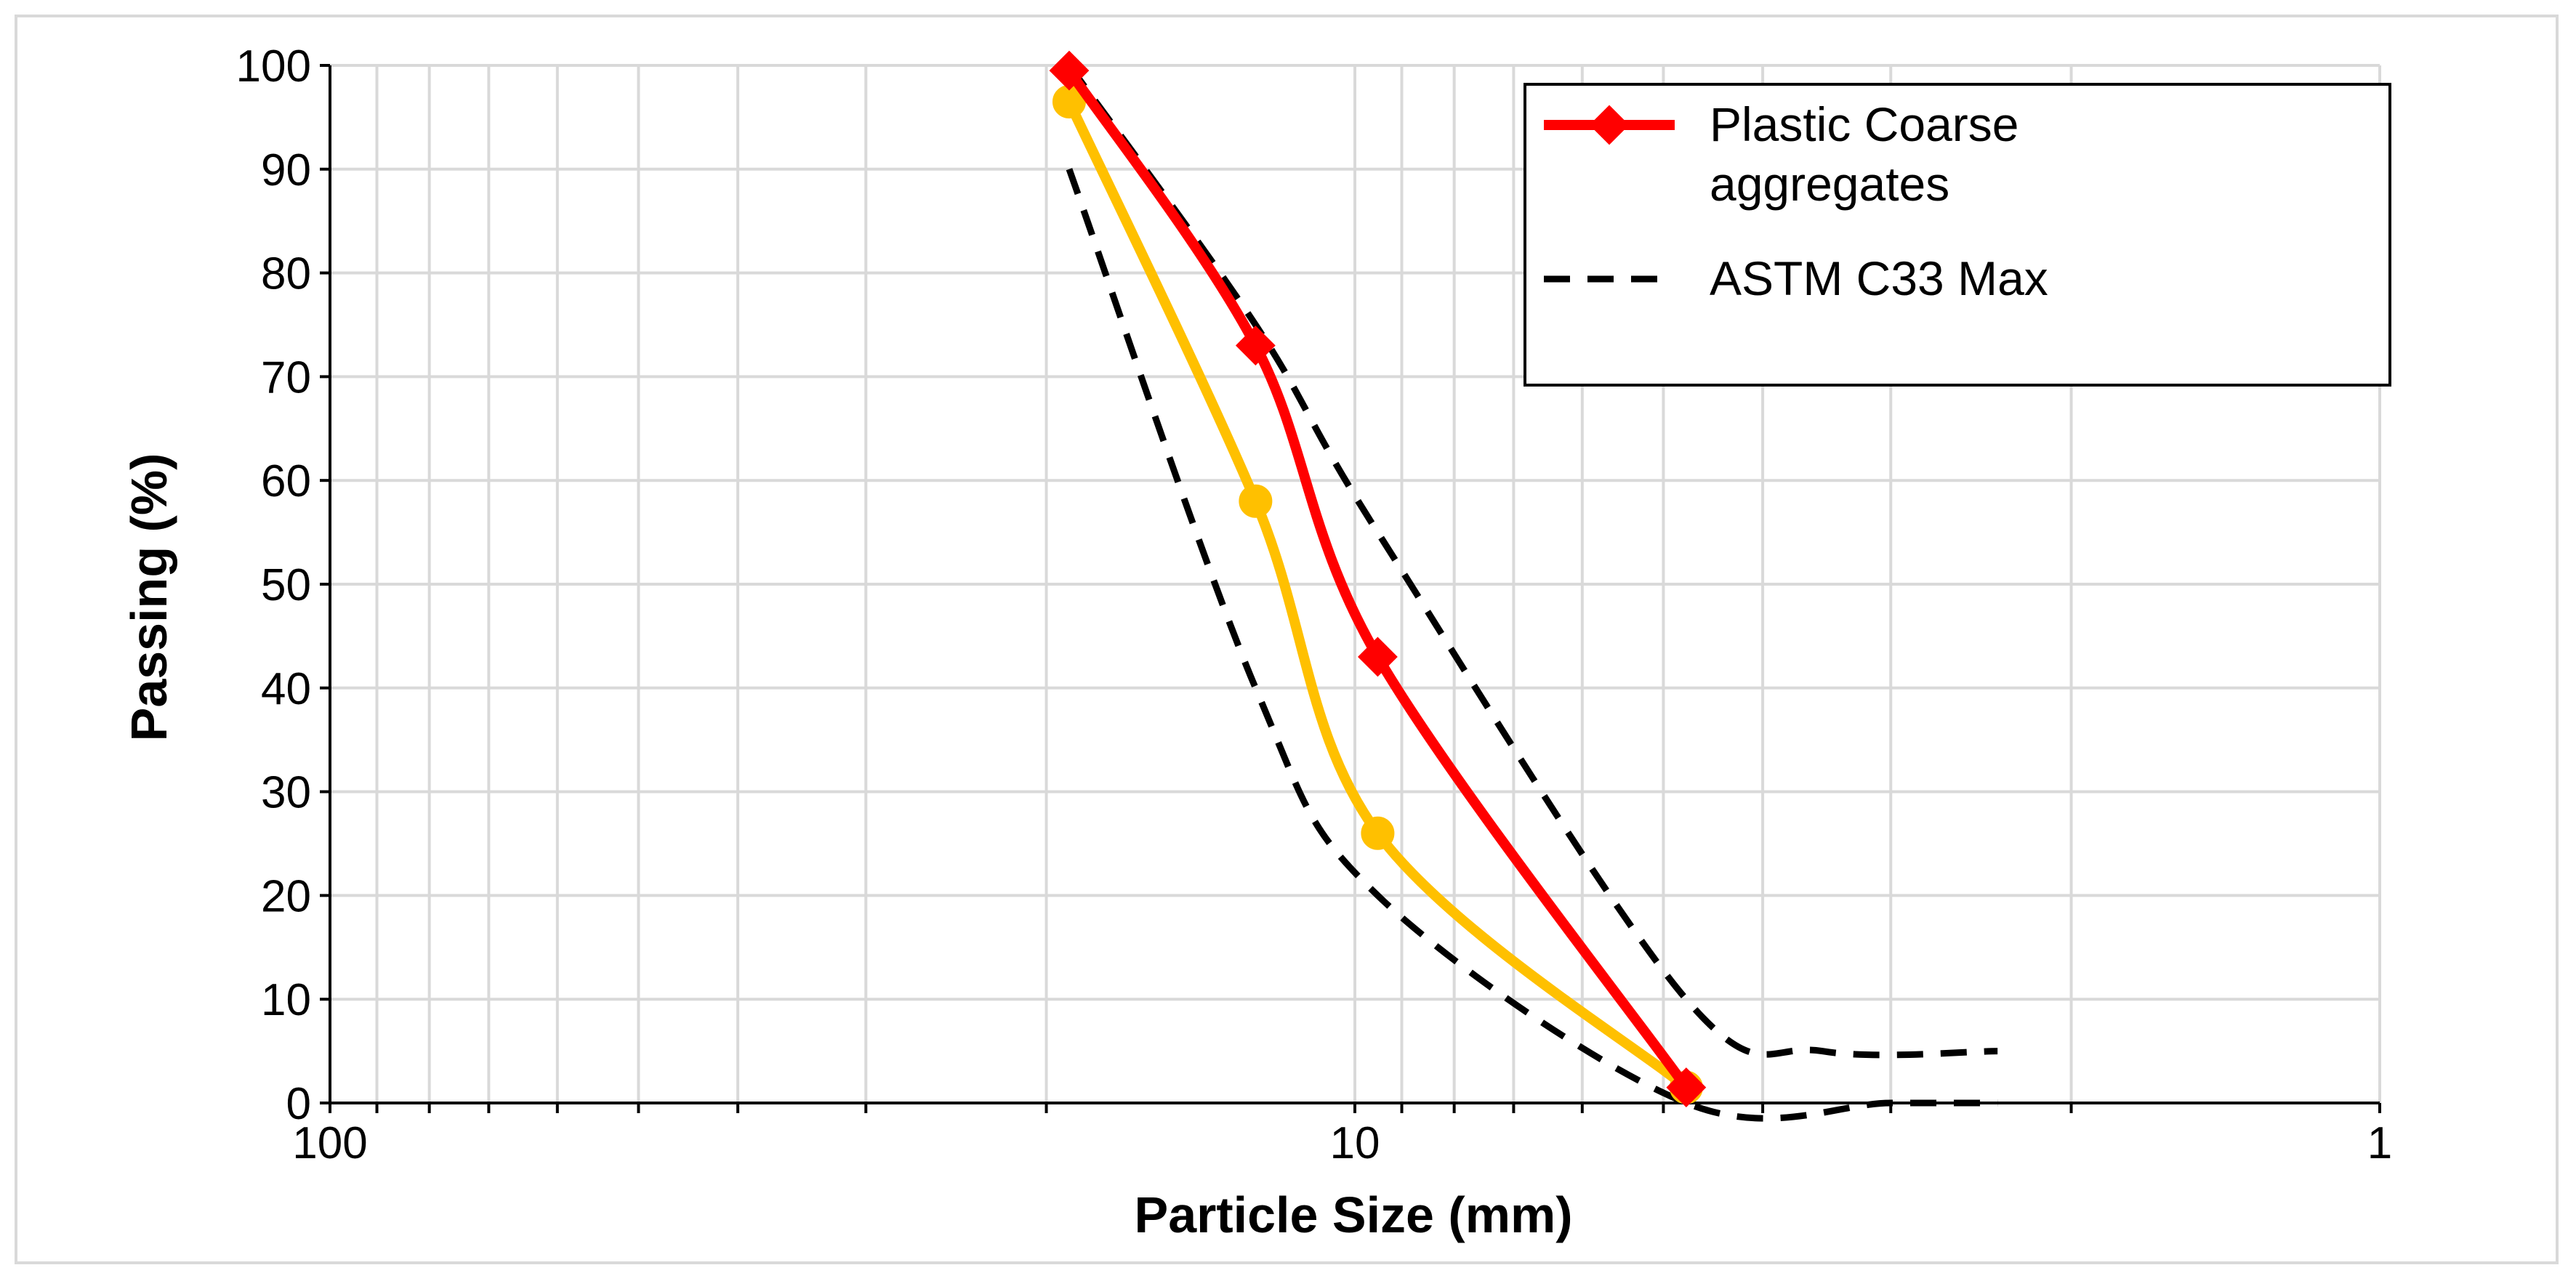 The image size is (2576, 1281). What do you see at coordinates (273, 66) in the screenshot?
I see `y-tick-label: 100` at bounding box center [273, 66].